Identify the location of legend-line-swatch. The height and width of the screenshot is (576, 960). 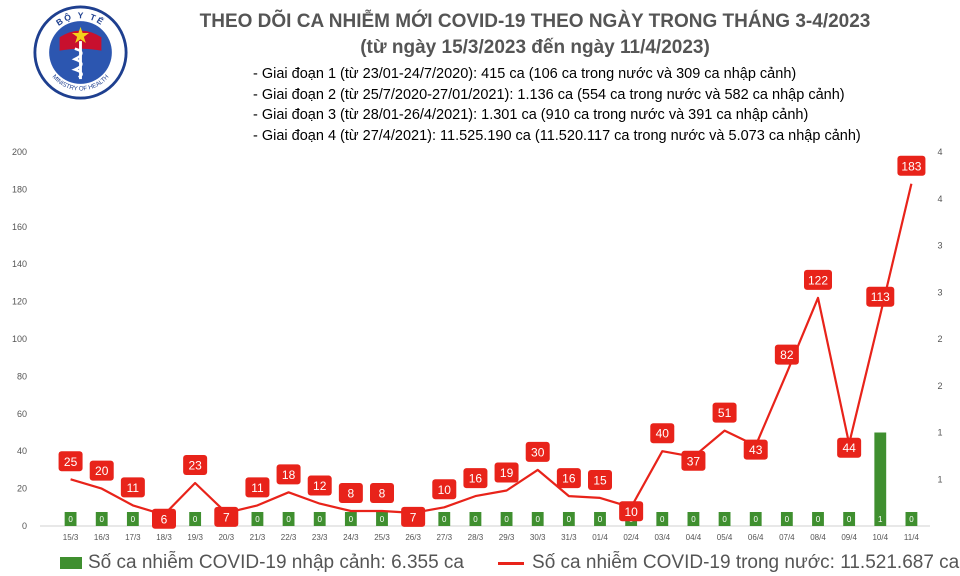
(511, 563).